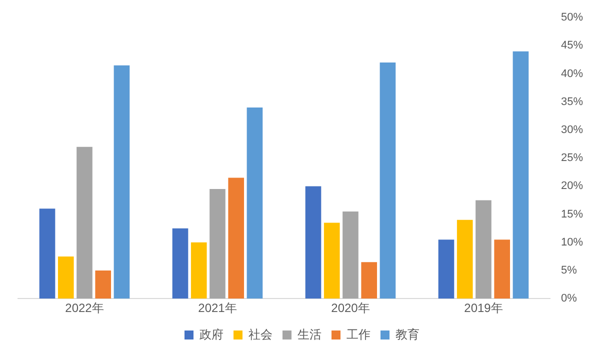 The height and width of the screenshot is (363, 600). What do you see at coordinates (212, 334) in the screenshot?
I see `legend-label: 政府` at bounding box center [212, 334].